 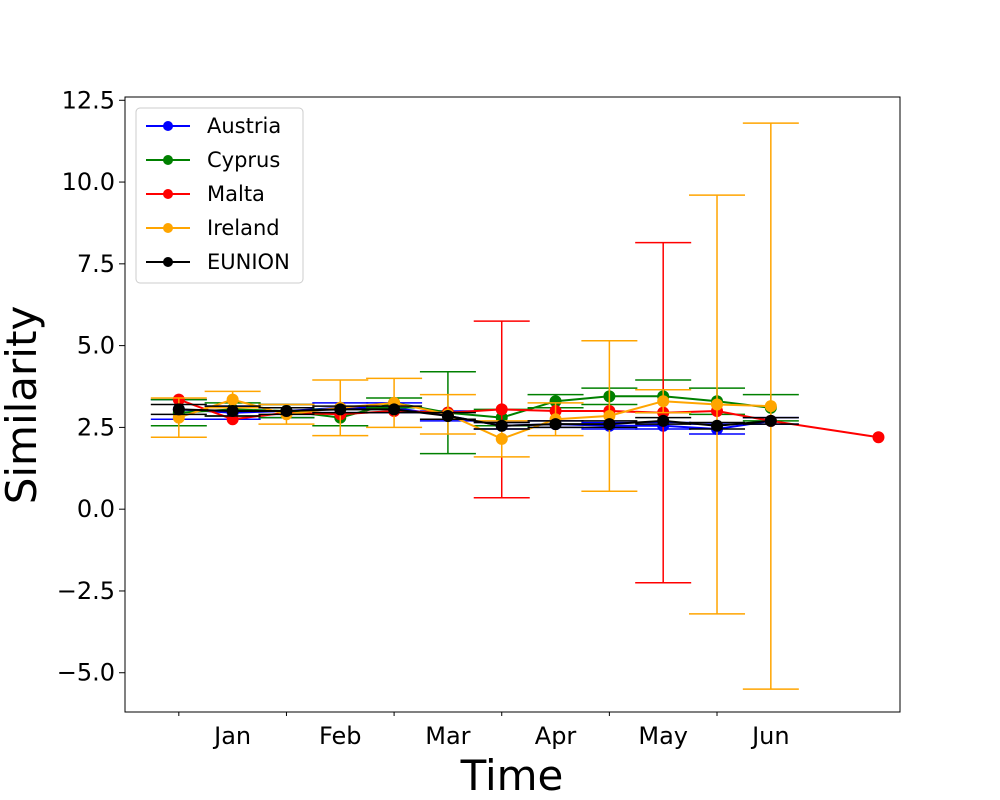 I want to click on y-tick-label: −5.0, so click(x=86, y=673).